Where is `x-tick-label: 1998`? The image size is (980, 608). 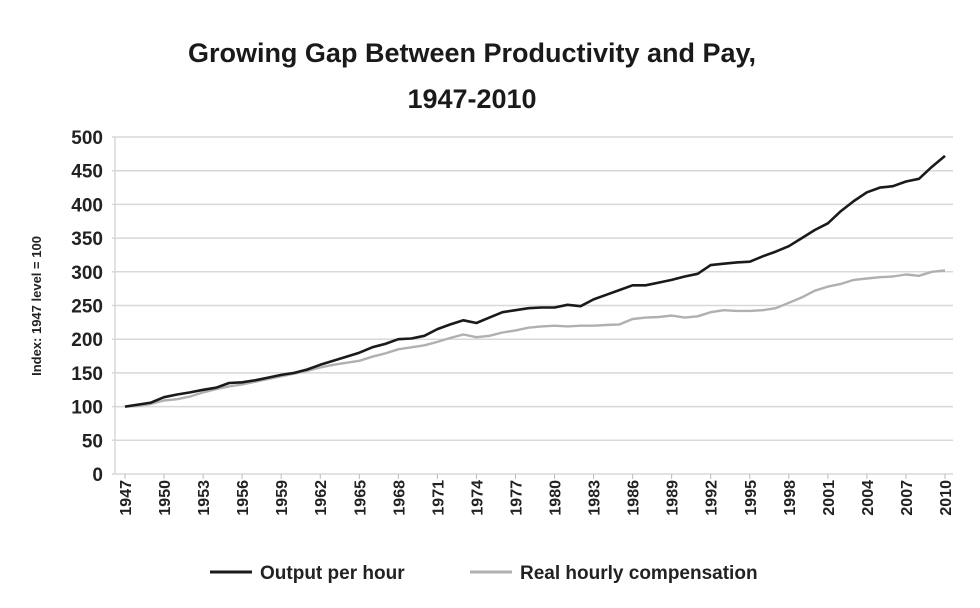
x-tick-label: 1998 is located at coordinates (790, 498).